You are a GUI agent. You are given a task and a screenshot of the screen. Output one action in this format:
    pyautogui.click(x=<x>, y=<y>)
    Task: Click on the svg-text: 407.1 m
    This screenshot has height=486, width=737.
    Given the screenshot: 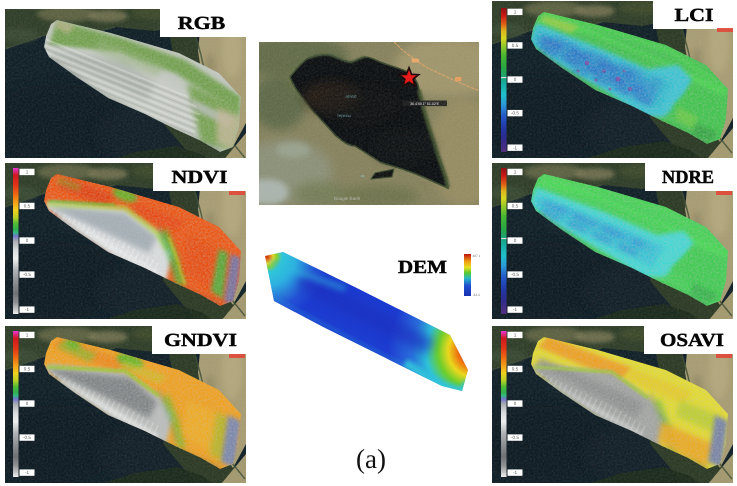 What is the action you would take?
    pyautogui.click(x=477, y=256)
    